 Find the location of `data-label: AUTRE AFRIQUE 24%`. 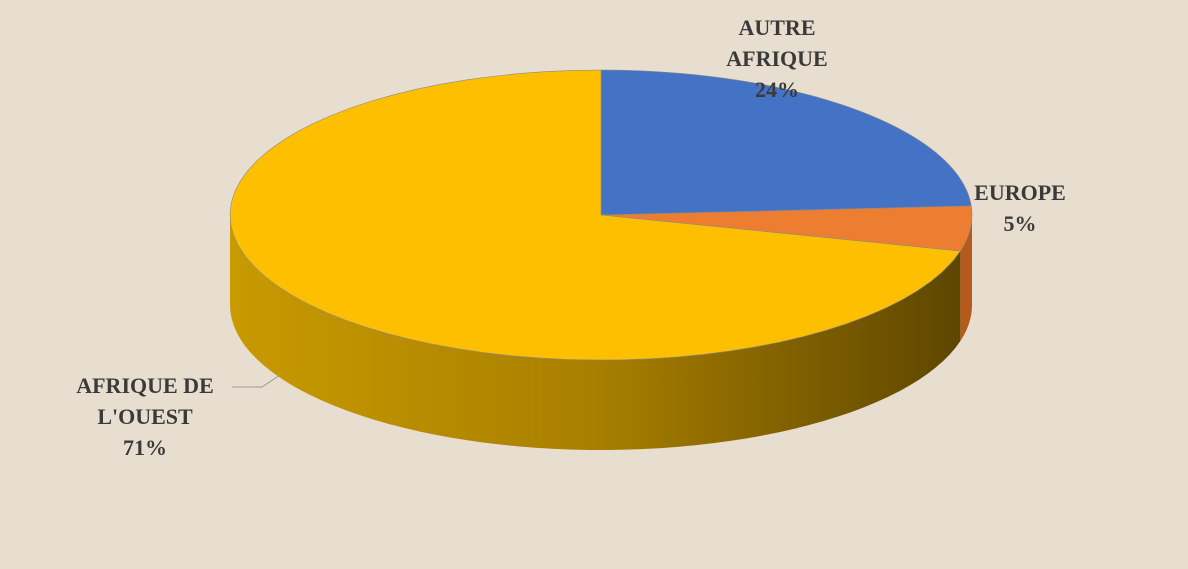

data-label: AUTRE AFRIQUE 24% is located at coordinates (777, 58).